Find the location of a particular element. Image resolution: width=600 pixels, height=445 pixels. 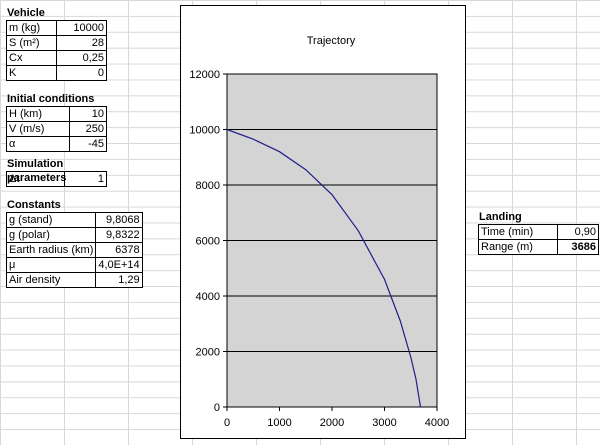

cell-label: α is located at coordinates (38, 144).